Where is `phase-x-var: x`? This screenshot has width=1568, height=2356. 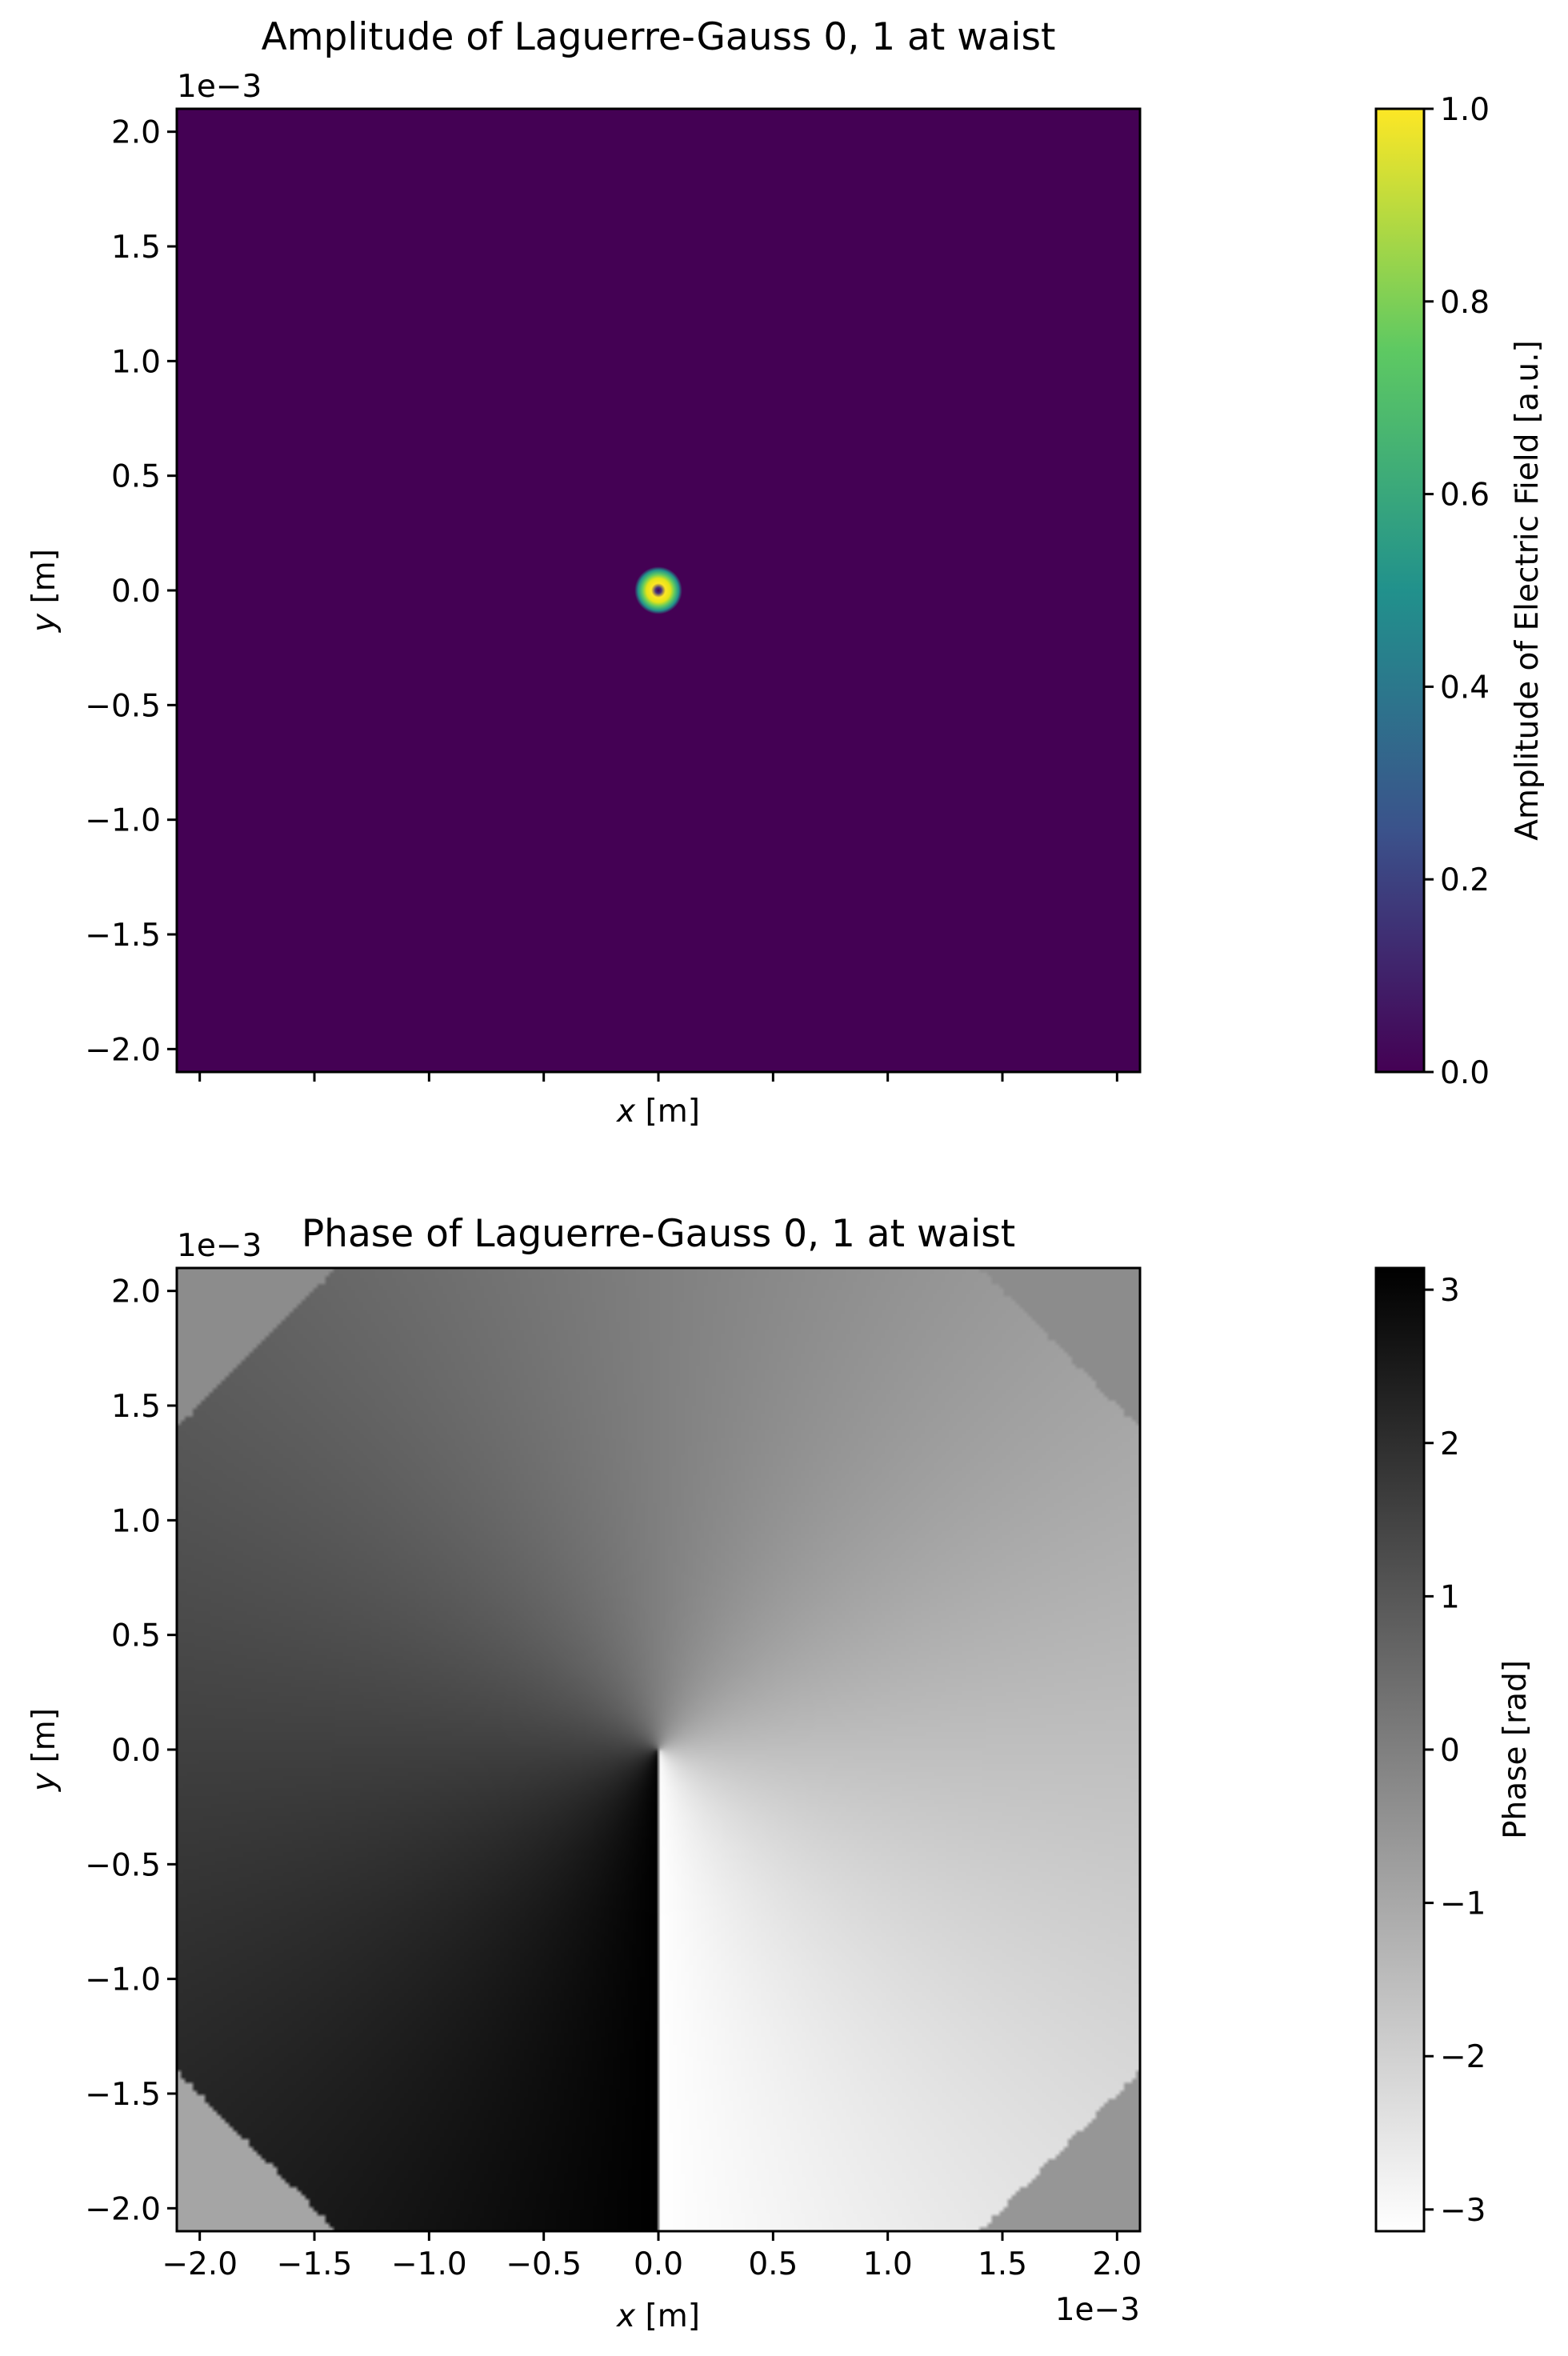 phase-x-var: x is located at coordinates (625, 2316).